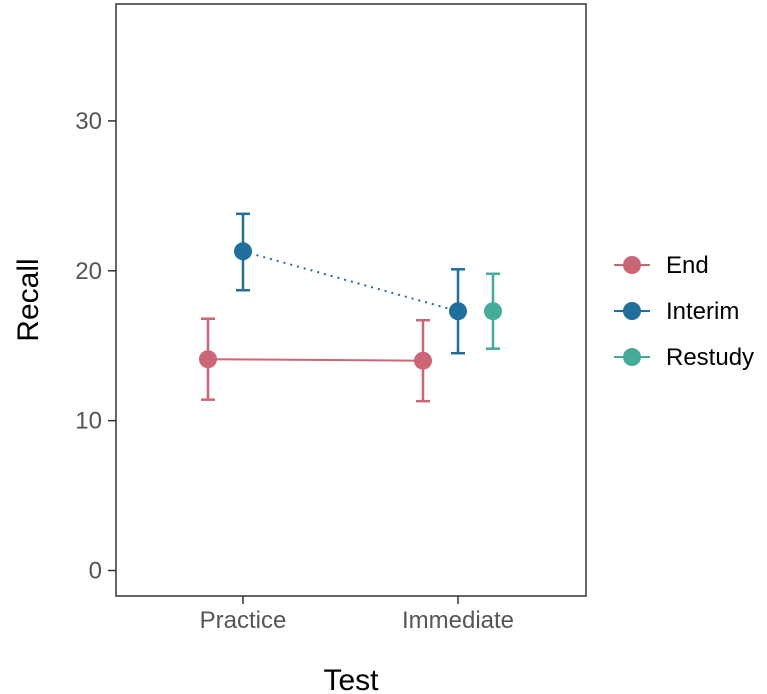  I want to click on series-line-end, so click(315, 360).